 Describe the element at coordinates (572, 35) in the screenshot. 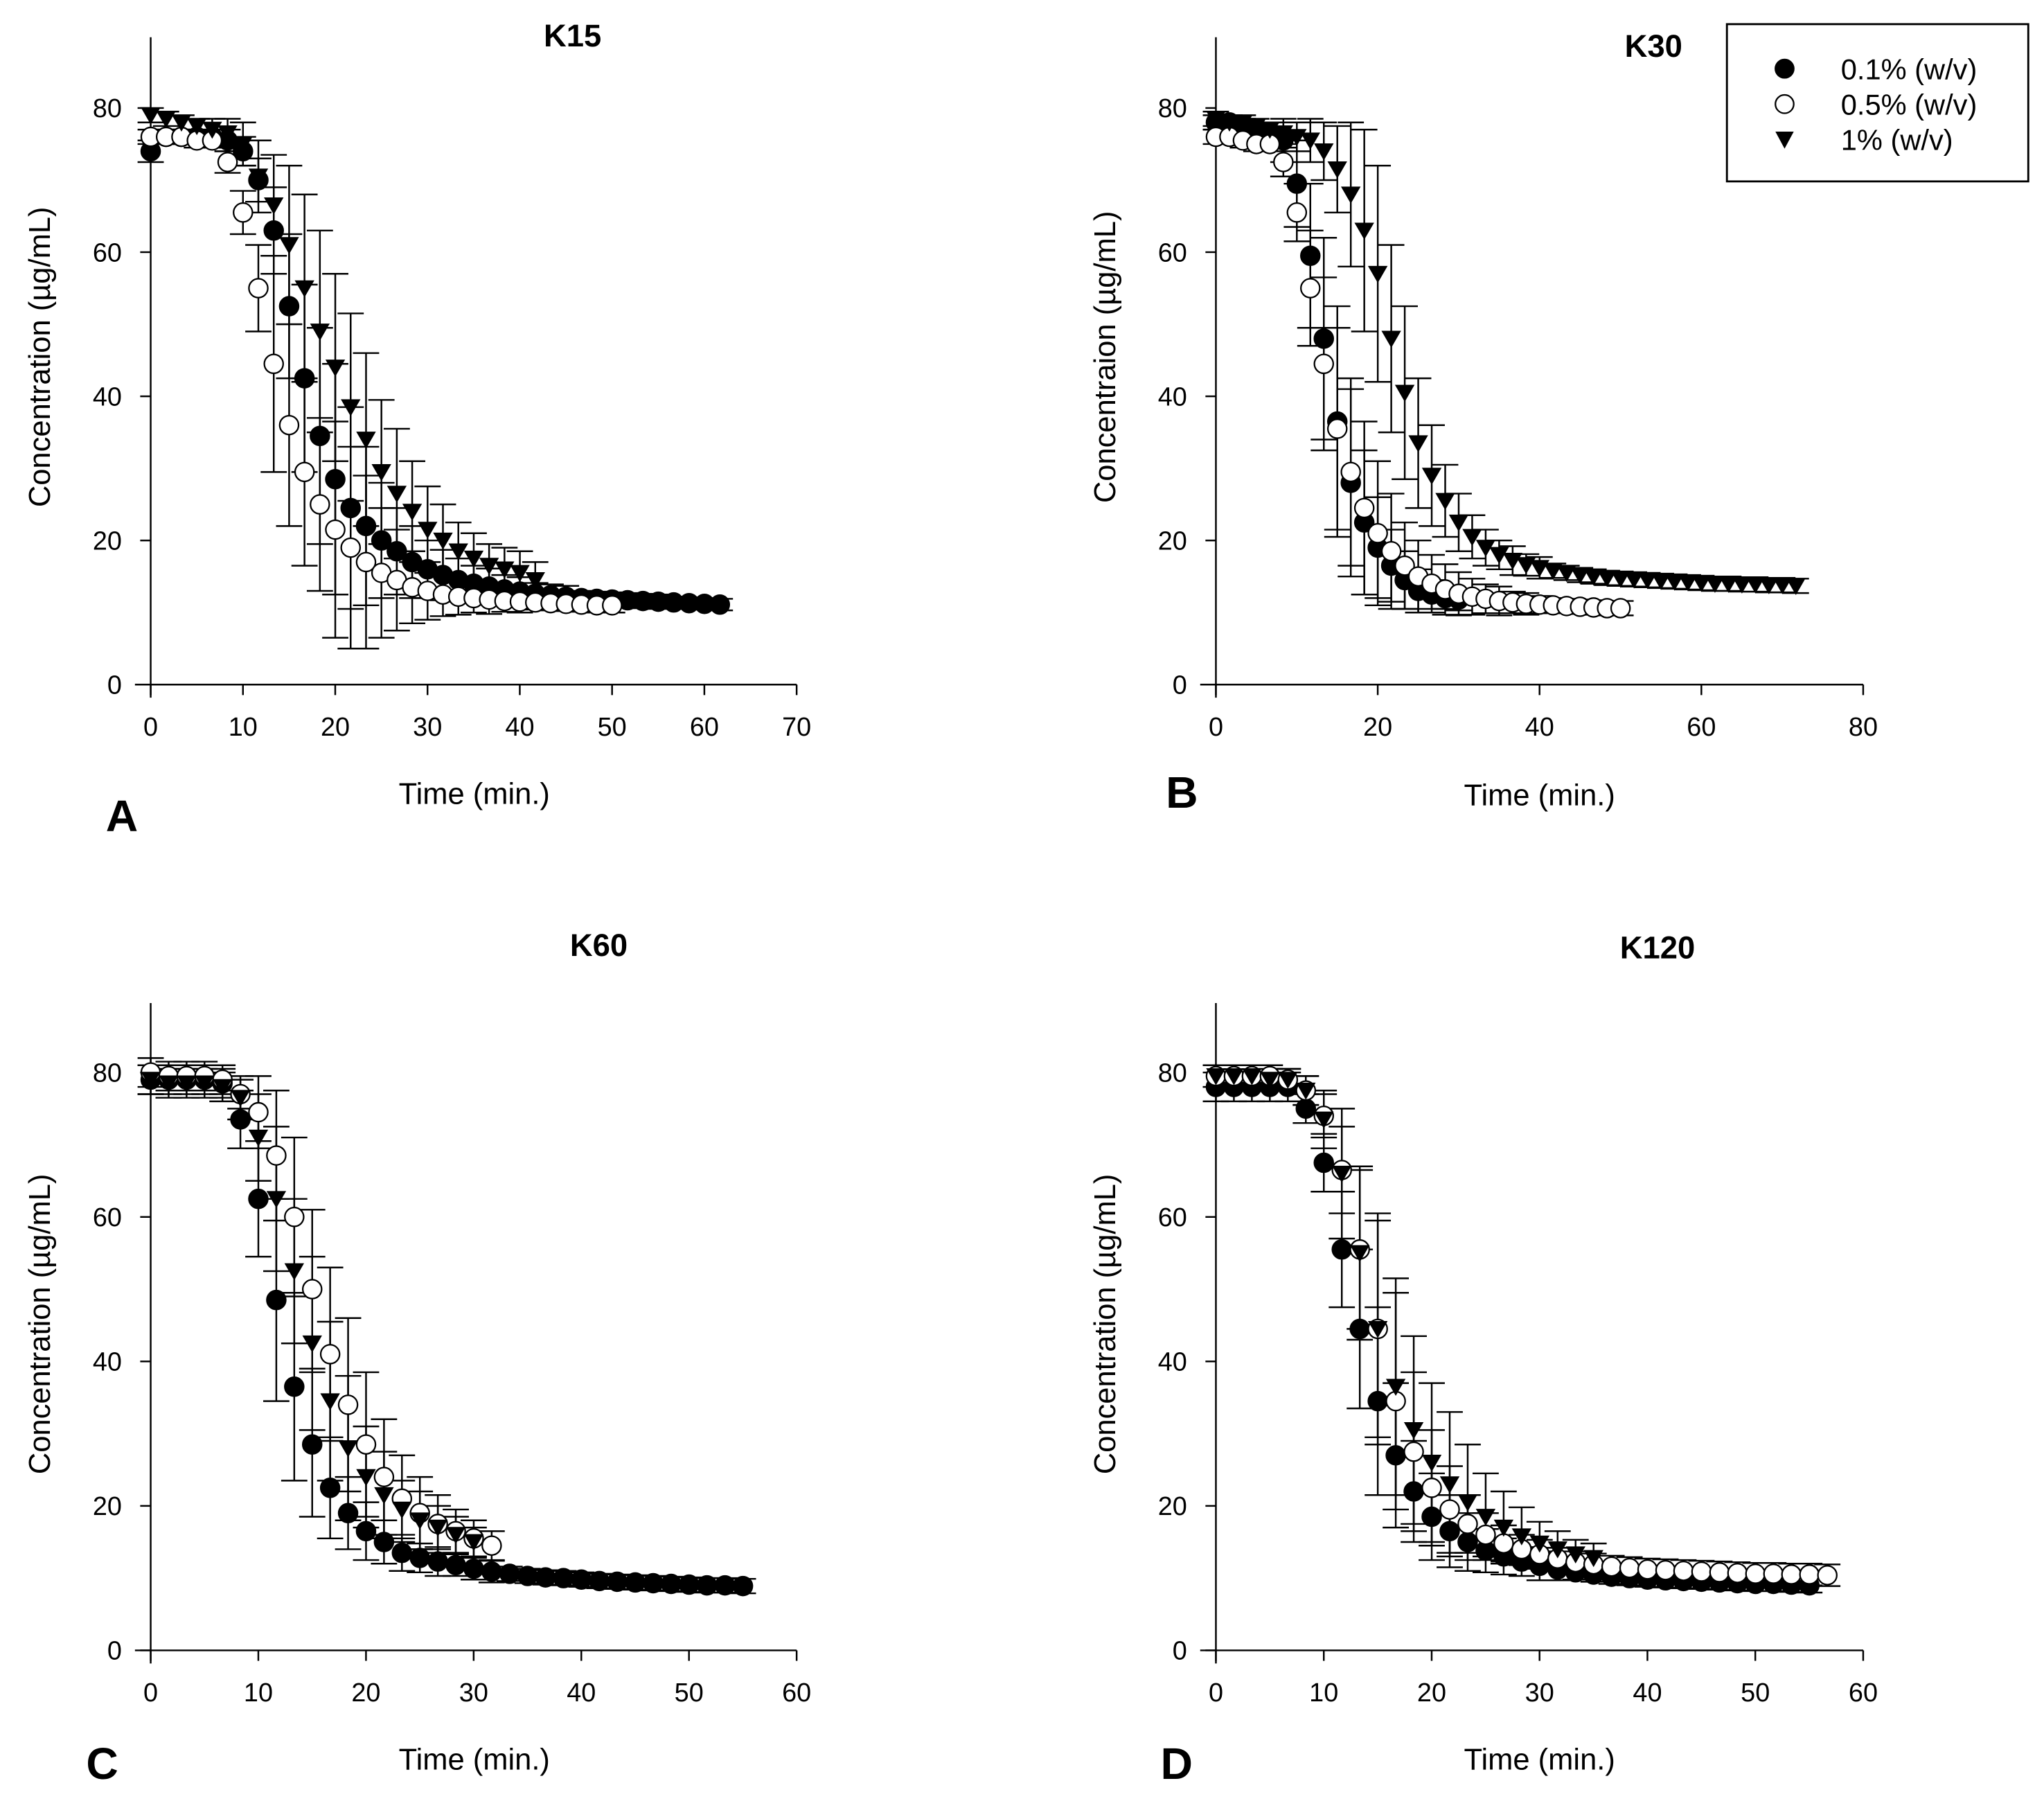

I see `chart-title: K15` at that location.